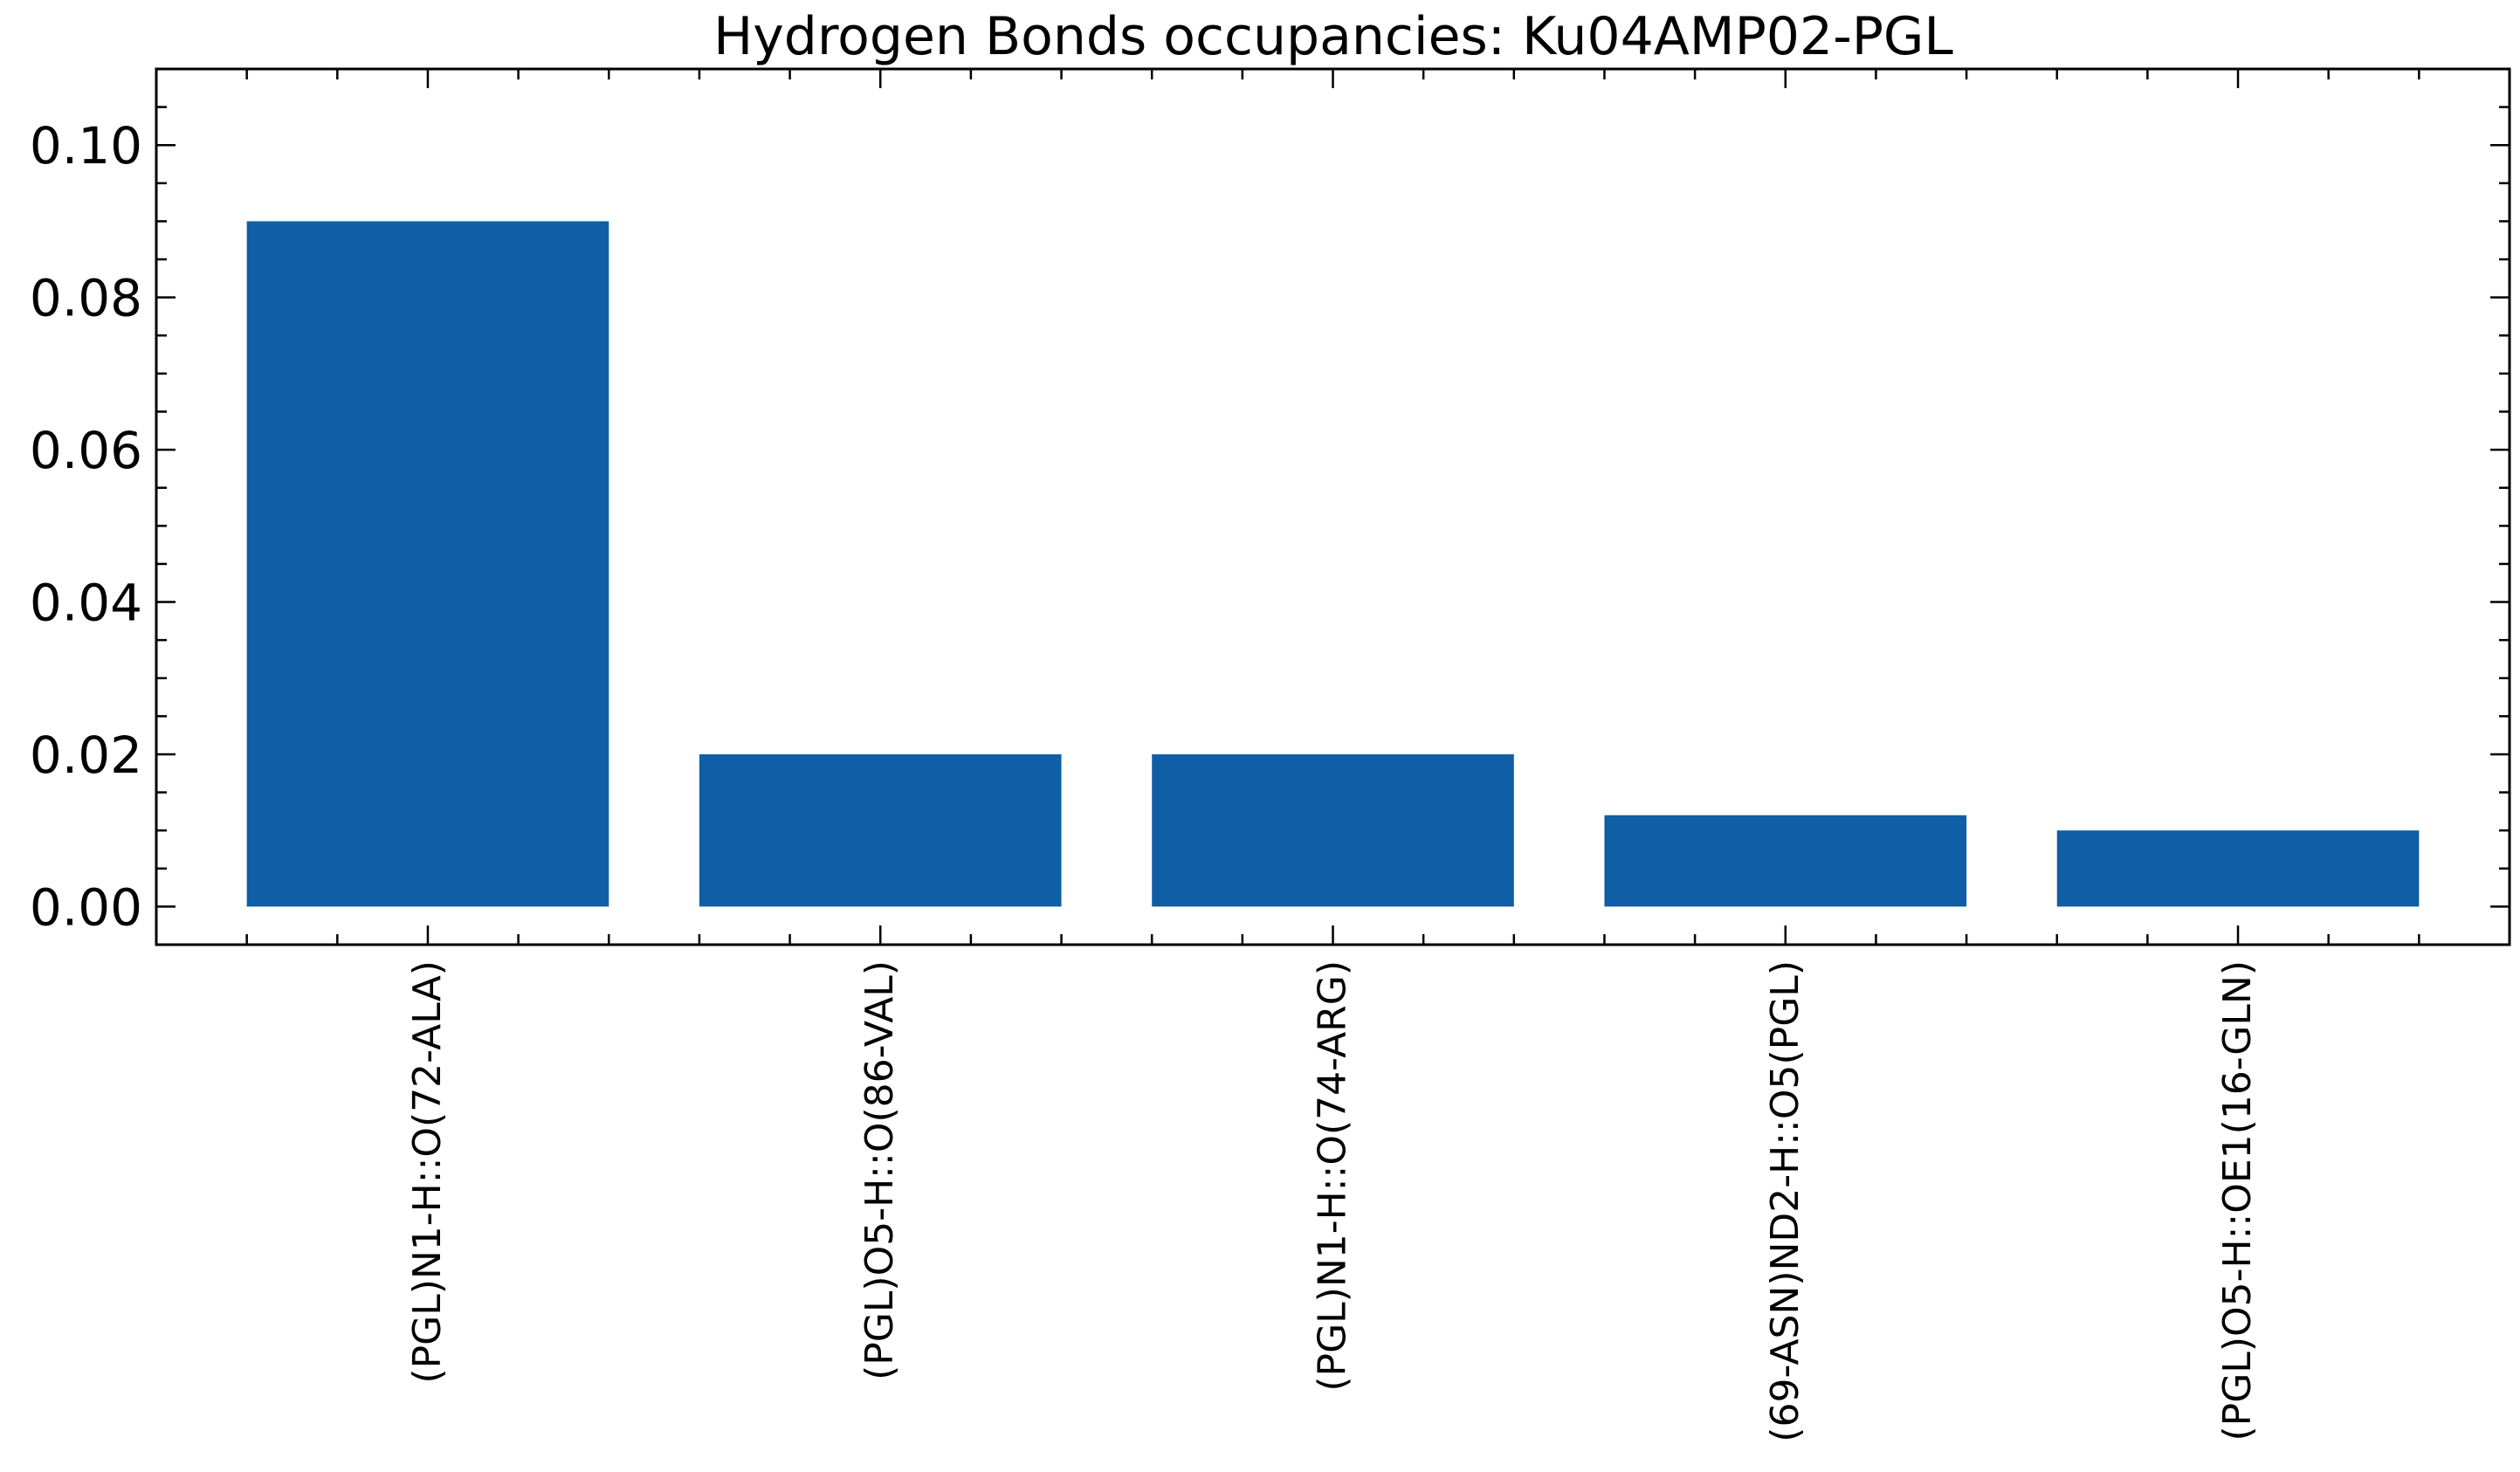 The width and height of the screenshot is (2520, 1472). Describe the element at coordinates (86, 907) in the screenshot. I see `y-tick-label: 0.00` at that location.